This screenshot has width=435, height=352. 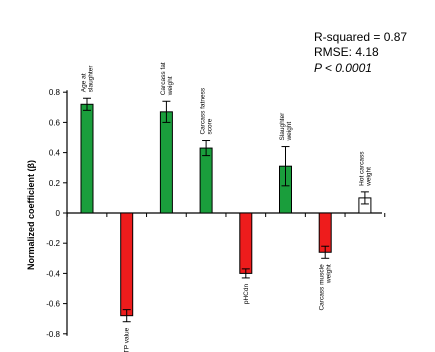 What do you see at coordinates (282, 126) in the screenshot?
I see `category-label-text: Slaughter` at bounding box center [282, 126].